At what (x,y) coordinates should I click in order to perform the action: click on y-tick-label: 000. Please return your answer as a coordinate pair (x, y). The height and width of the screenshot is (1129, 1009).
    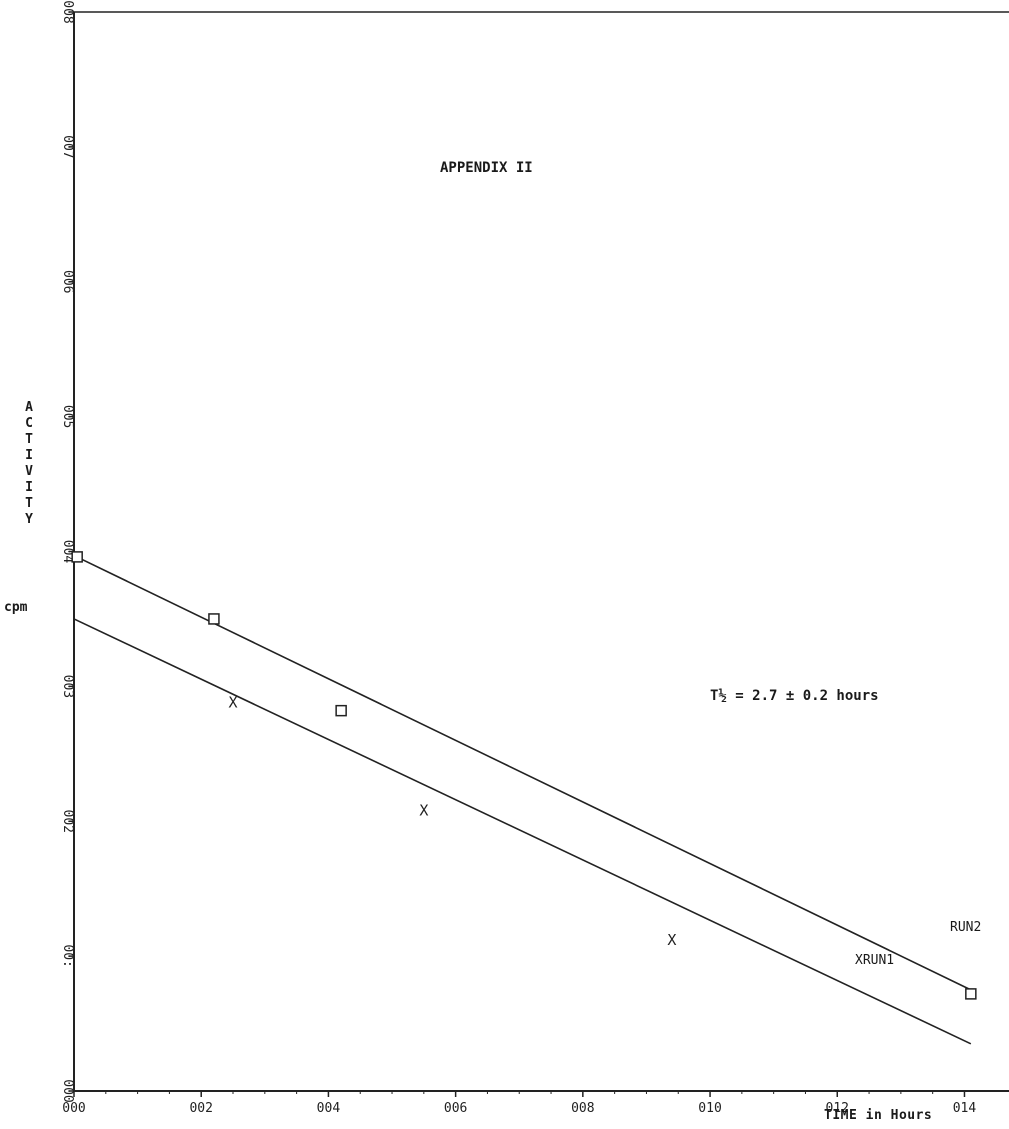
    Looking at the image, I should click on (67, 1090).